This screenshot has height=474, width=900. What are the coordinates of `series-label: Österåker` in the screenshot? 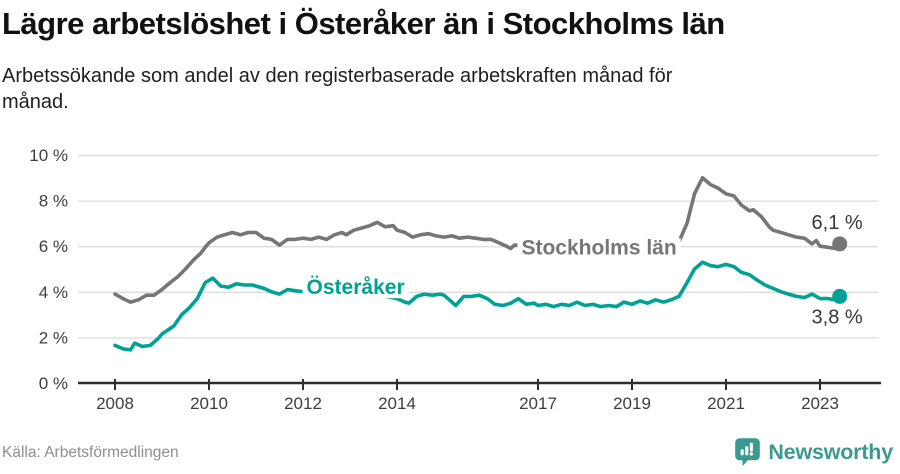 It's located at (356, 287).